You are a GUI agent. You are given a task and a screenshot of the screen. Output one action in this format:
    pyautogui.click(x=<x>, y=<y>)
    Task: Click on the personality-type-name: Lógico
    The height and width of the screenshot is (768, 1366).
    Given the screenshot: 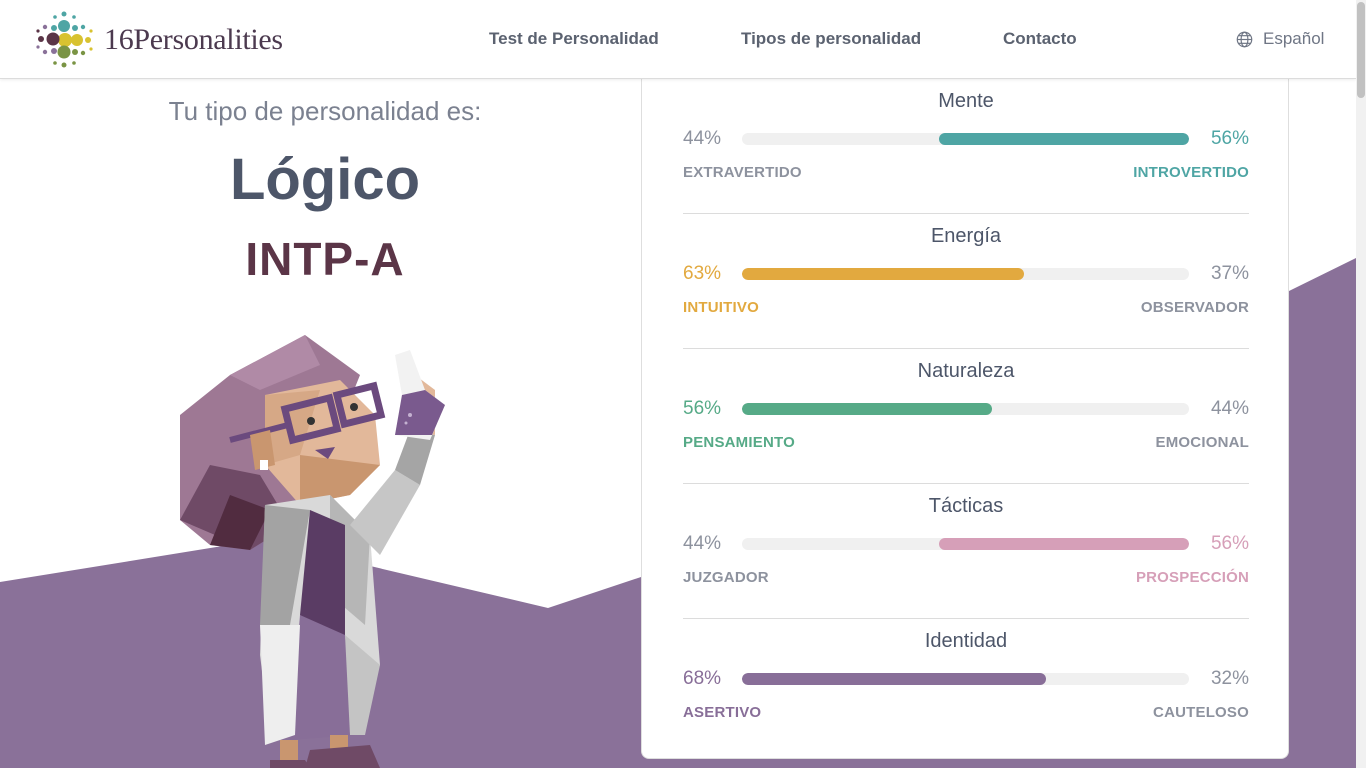 What is the action you would take?
    pyautogui.click(x=325, y=179)
    